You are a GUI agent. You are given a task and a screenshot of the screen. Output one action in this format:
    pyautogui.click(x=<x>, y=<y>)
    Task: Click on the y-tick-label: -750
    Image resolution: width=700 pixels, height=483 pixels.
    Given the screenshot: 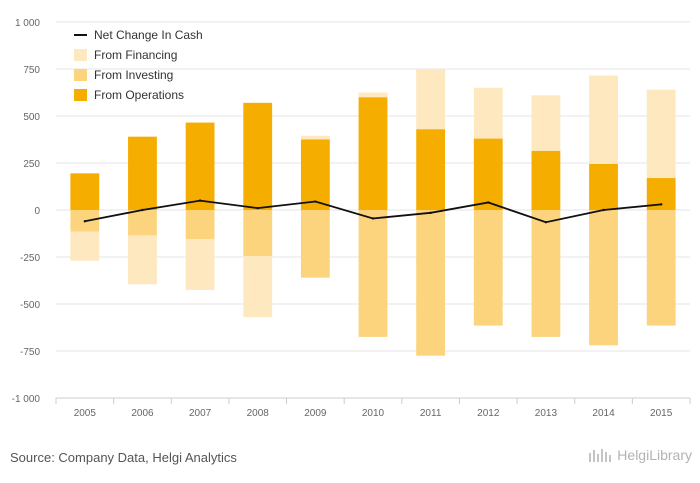 What is the action you would take?
    pyautogui.click(x=30, y=352)
    